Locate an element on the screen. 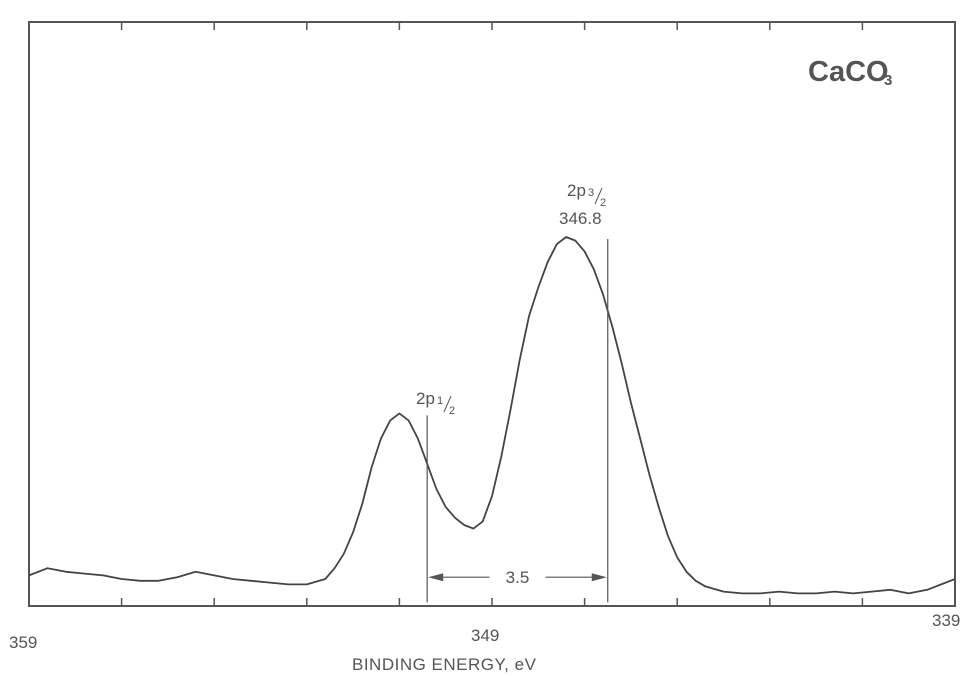  separation-arrowhead-left is located at coordinates (436, 577).